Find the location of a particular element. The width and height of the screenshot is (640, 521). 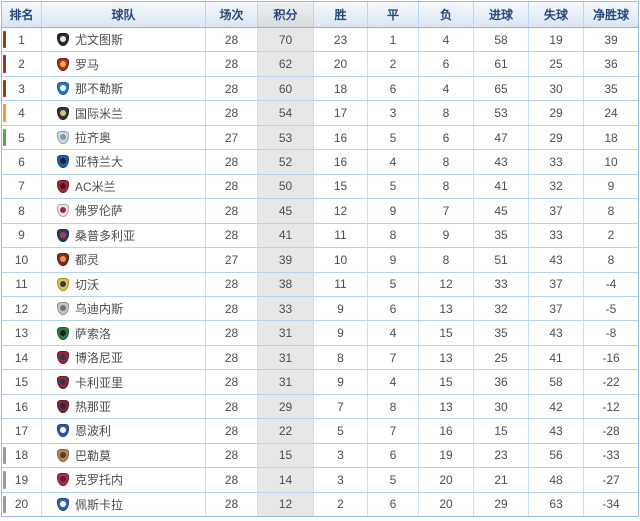

team-cell: 佛罗伦萨 is located at coordinates (124, 211).